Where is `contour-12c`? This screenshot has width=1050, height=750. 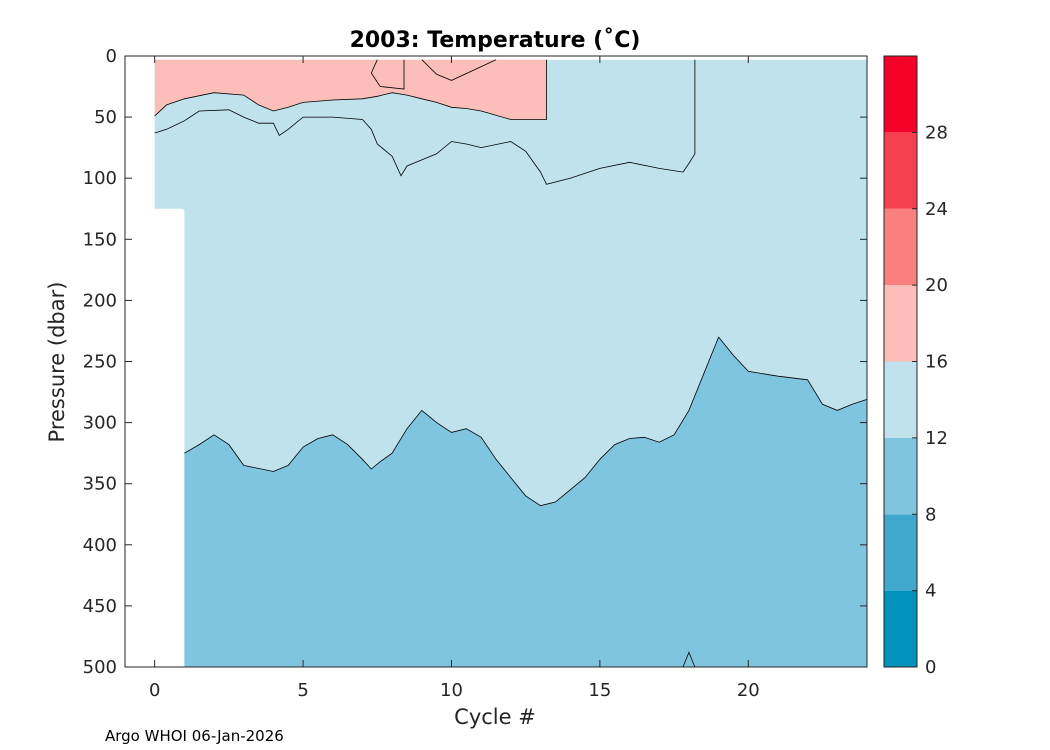 contour-12c is located at coordinates (526, 421).